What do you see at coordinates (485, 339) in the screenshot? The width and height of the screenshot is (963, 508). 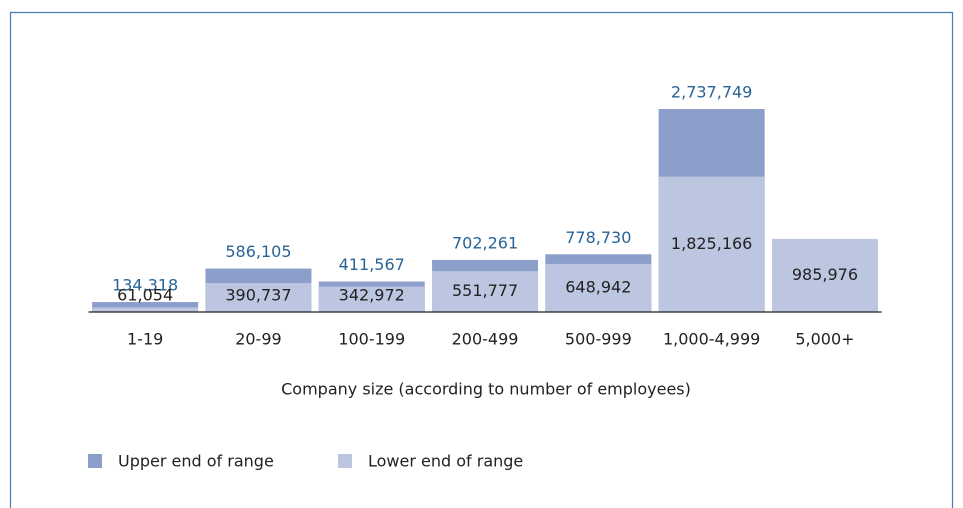 I see `x-tick-label: 200-499` at bounding box center [485, 339].